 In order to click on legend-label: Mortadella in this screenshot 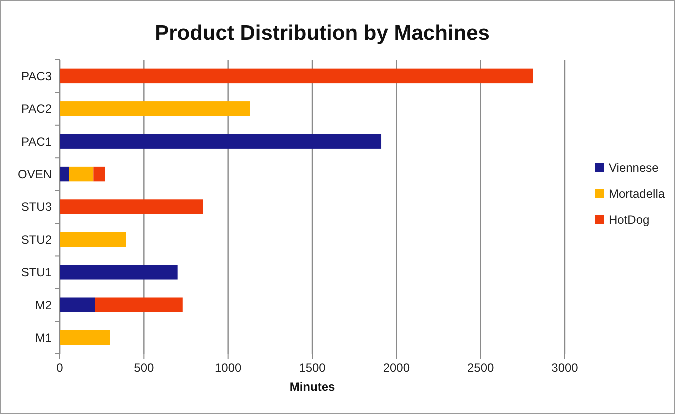, I will do `click(637, 194)`.